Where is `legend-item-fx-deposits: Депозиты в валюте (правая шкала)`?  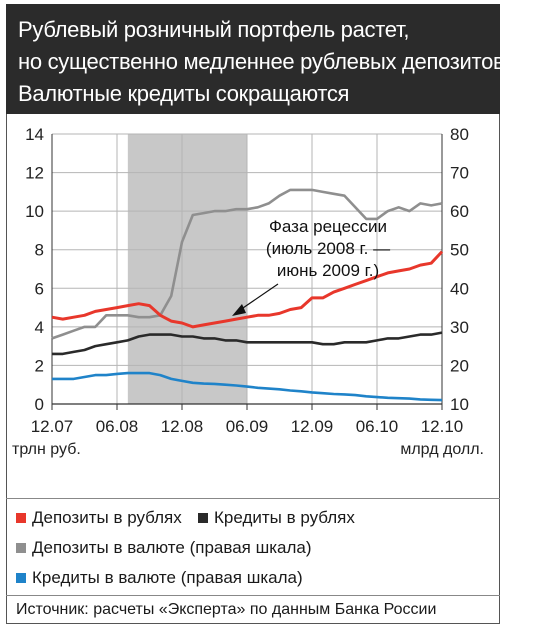
legend-item-fx-deposits: Депозиты в валюте (правая шкала) is located at coordinates (164, 548).